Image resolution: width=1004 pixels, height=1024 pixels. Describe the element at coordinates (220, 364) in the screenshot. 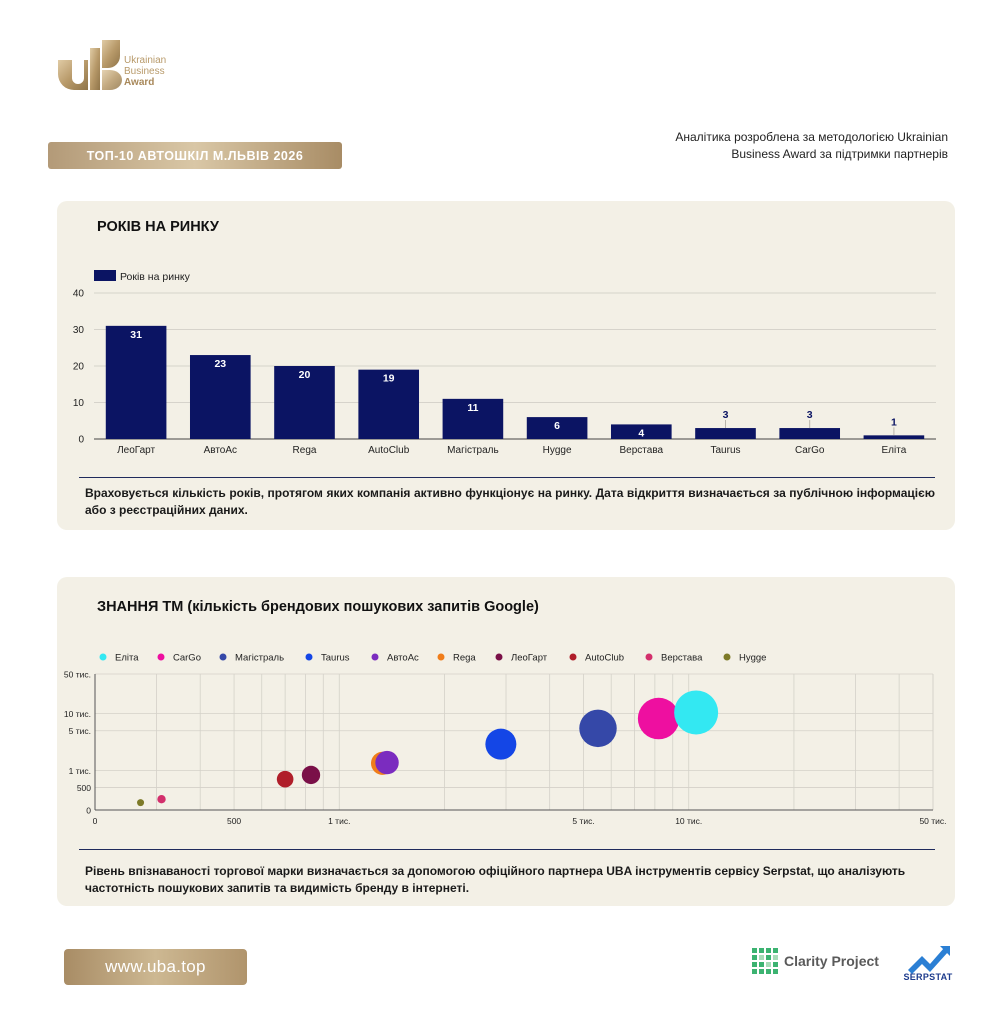

I see `data-label: 23` at that location.